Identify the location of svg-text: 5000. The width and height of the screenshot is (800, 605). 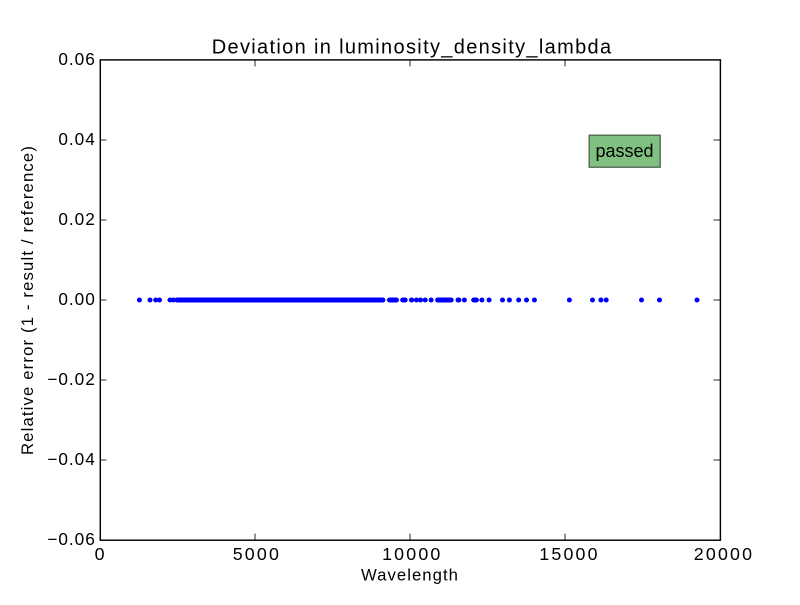
(257, 554).